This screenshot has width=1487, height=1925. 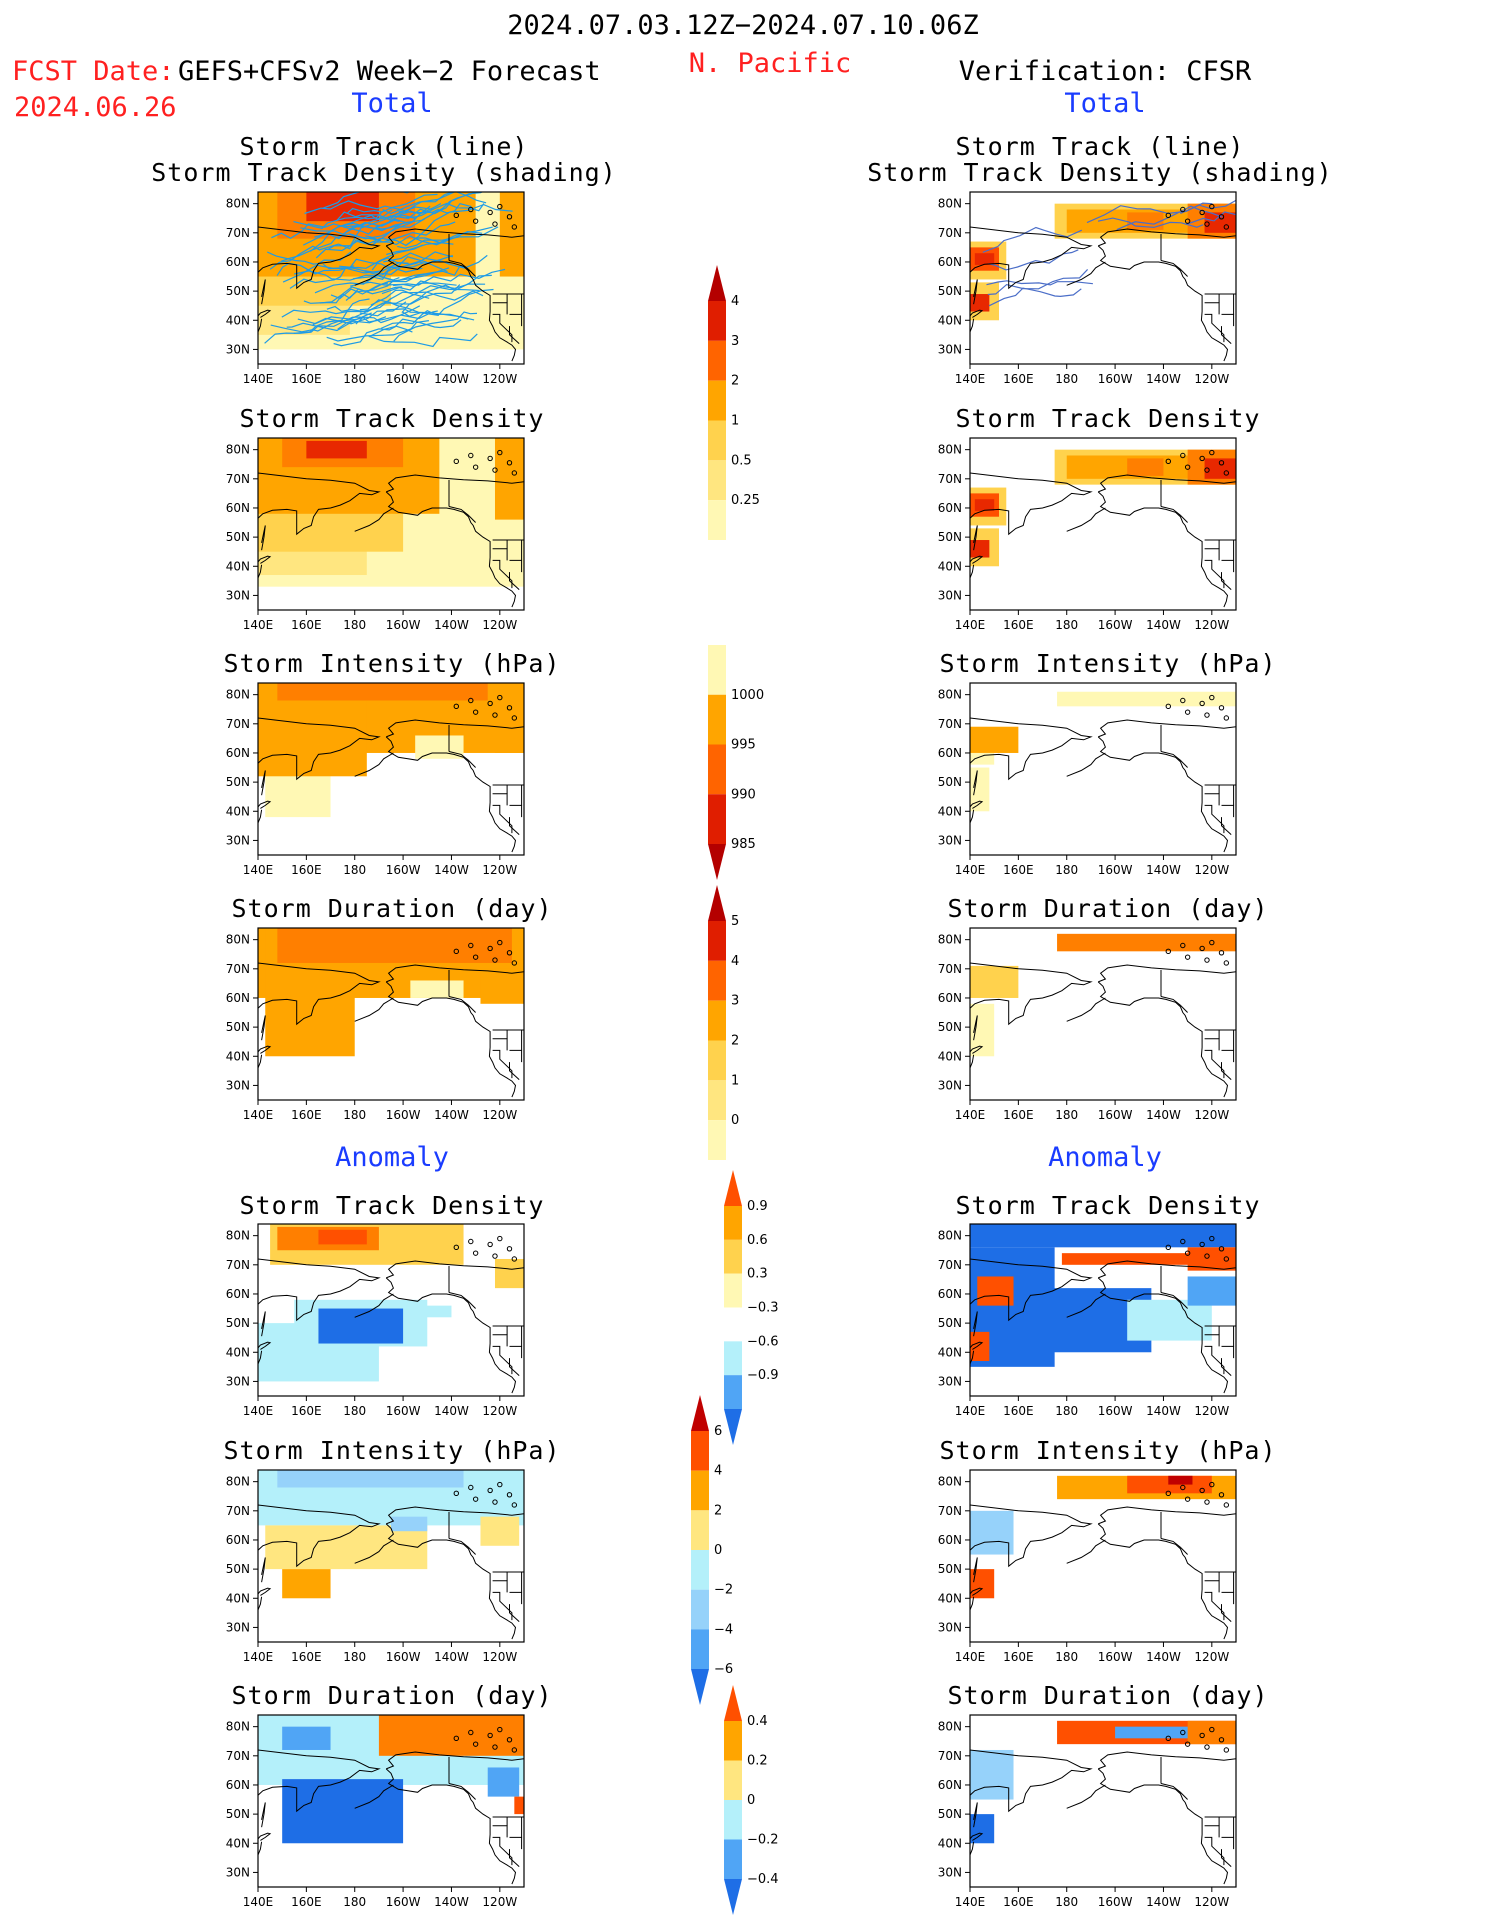 What do you see at coordinates (723, 1590) in the screenshot?
I see `colorbar-label: −2` at bounding box center [723, 1590].